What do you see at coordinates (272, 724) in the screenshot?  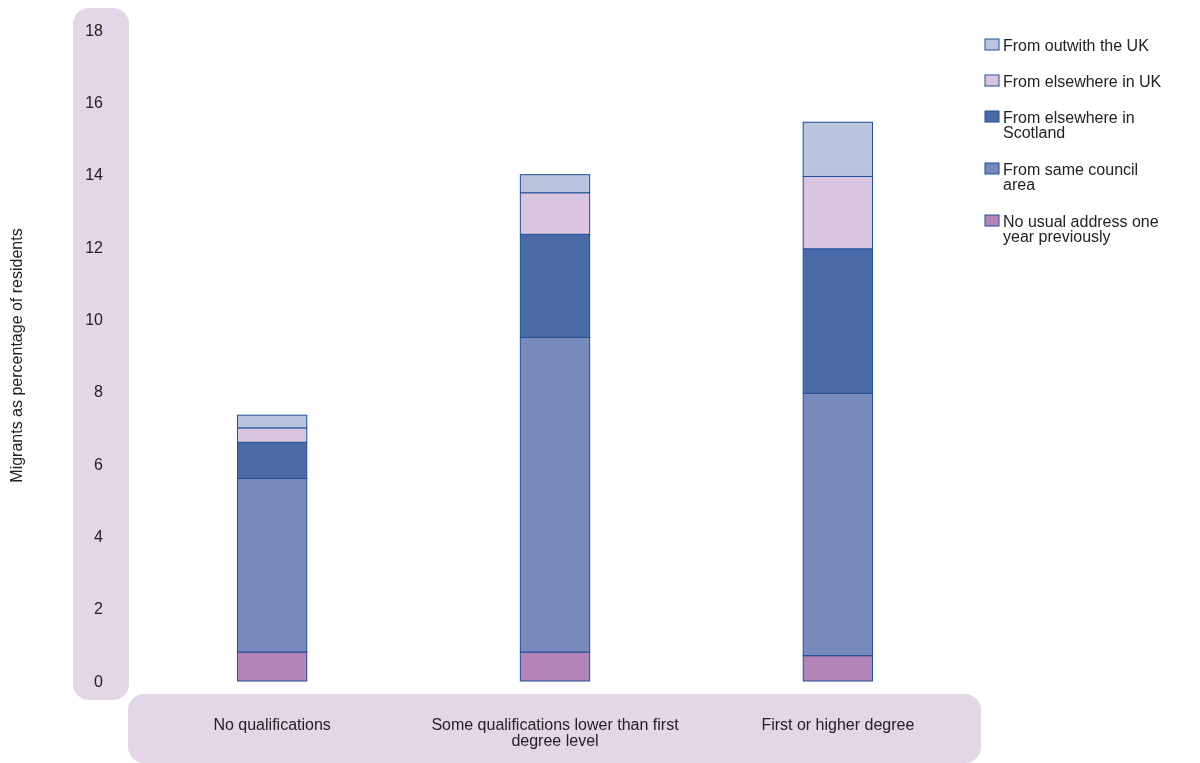 I see `x-tick-label: No qualifications` at bounding box center [272, 724].